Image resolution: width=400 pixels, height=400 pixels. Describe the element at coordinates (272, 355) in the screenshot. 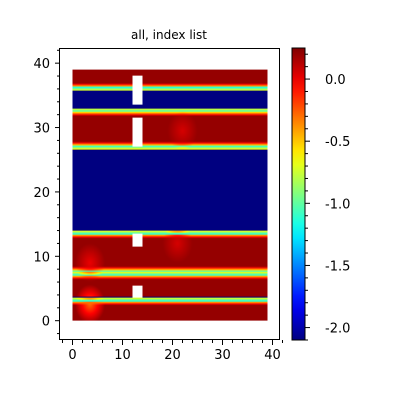

I see `x-tick-label: 40` at that location.